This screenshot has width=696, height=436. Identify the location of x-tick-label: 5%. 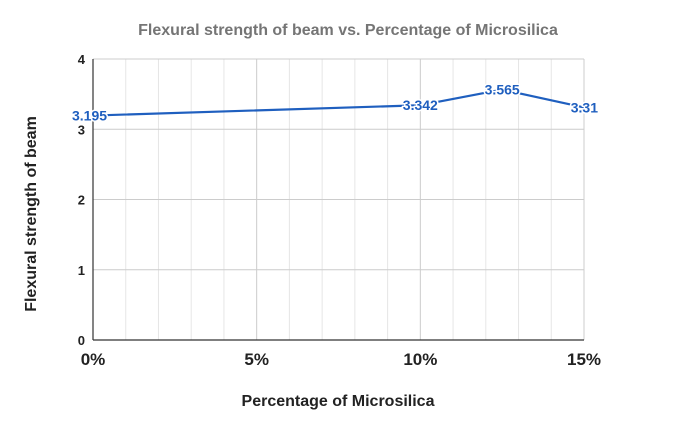
(256, 359).